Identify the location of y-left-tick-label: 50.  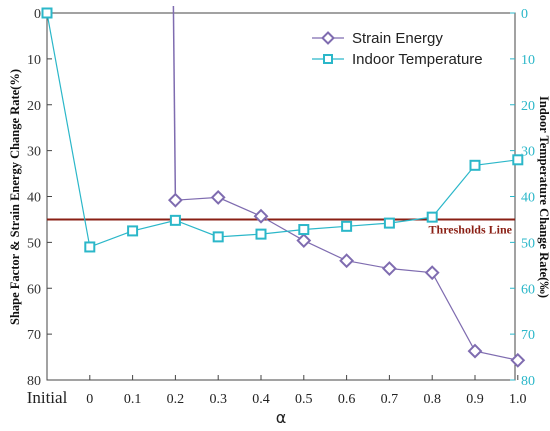
(34, 243).